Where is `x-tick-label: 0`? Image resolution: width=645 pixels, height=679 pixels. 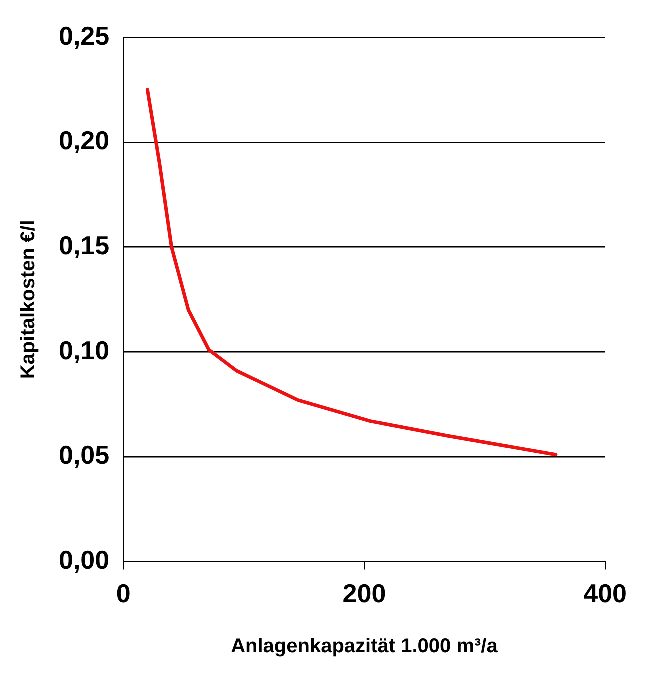 x-tick-label: 0 is located at coordinates (123, 593).